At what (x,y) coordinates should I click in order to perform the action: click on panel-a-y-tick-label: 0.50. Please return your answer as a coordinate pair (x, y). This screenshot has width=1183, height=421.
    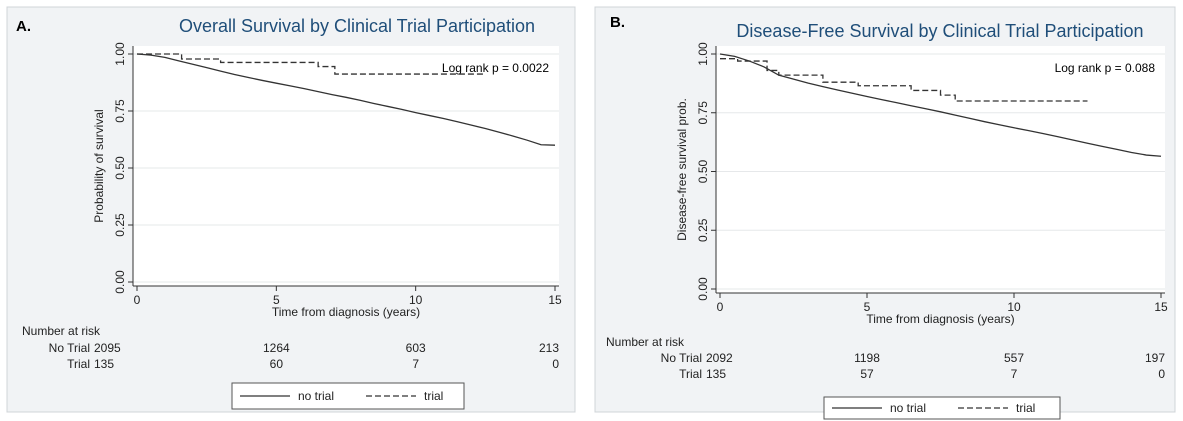
    Looking at the image, I should click on (120, 168).